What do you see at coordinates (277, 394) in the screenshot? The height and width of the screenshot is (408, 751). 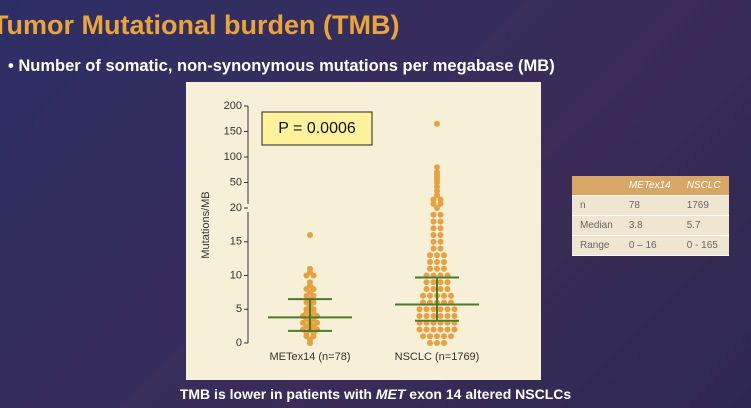 I see `footnote-text: TMB is lower in patients with` at bounding box center [277, 394].